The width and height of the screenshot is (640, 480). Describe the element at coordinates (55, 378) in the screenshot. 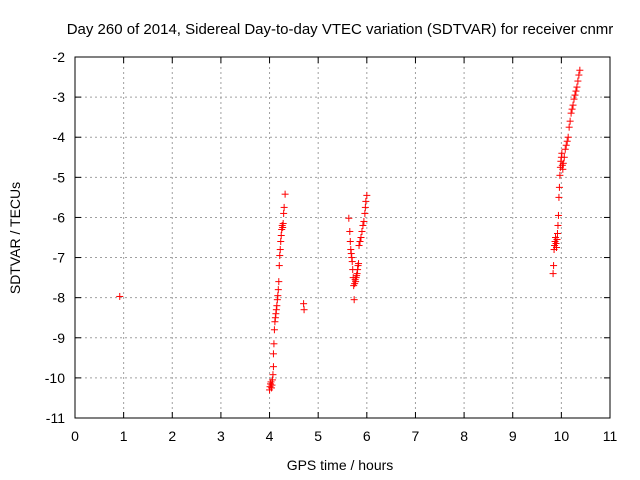

I see `y-tick-label: -10` at that location.